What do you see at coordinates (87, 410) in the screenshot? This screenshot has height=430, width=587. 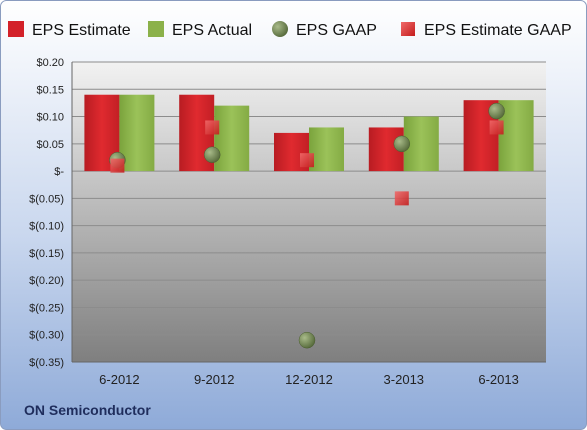 I see `company-label: ON Semiconductor` at bounding box center [87, 410].